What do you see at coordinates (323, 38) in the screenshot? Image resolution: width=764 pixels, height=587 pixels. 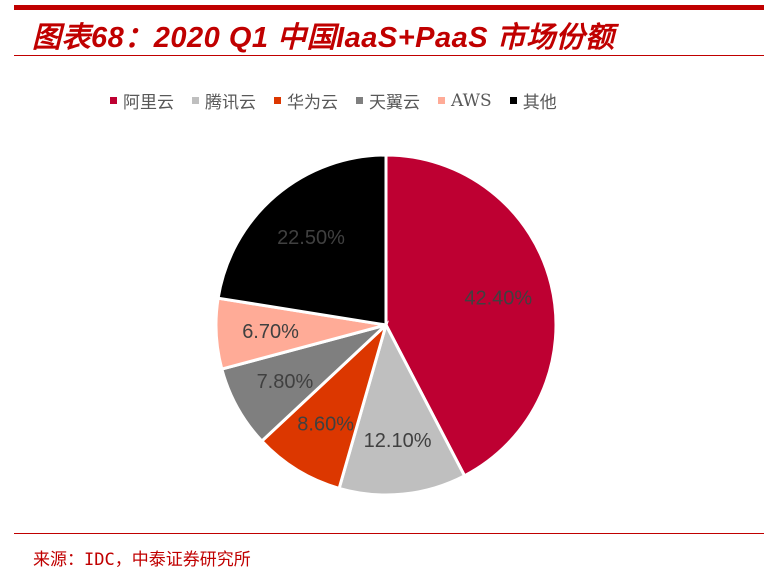 I see `chart-title: 图表68：2020 Q1 中国IaaS+PaaS 市场份额` at bounding box center [323, 38].